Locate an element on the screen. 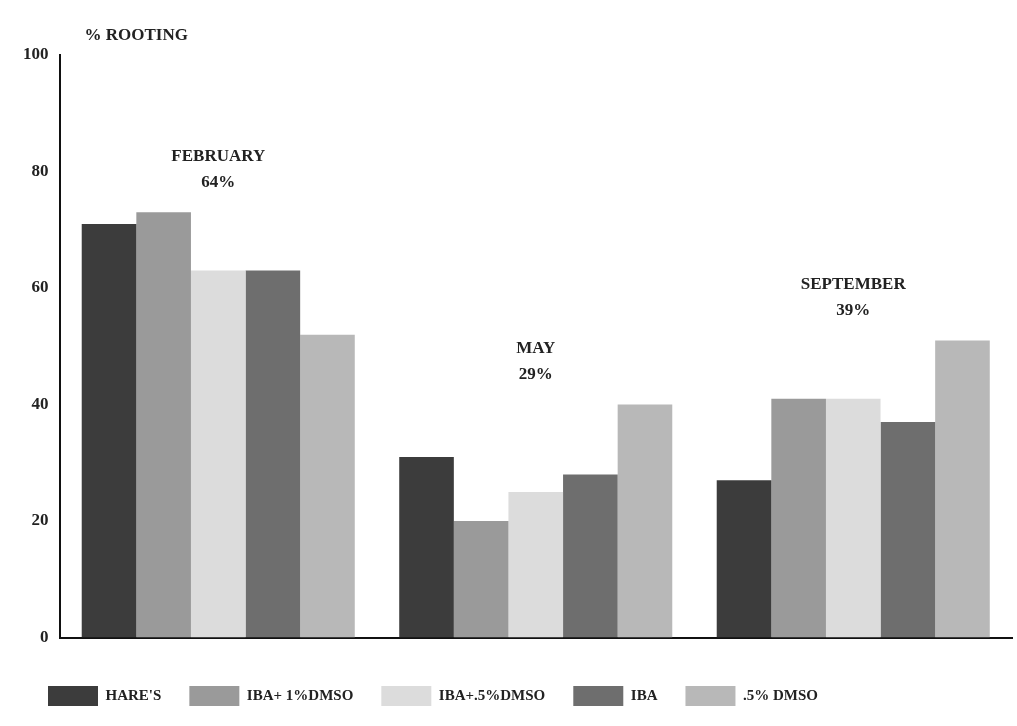 This screenshot has height=726, width=1017. y-tick-label: 20 is located at coordinates (40, 520).